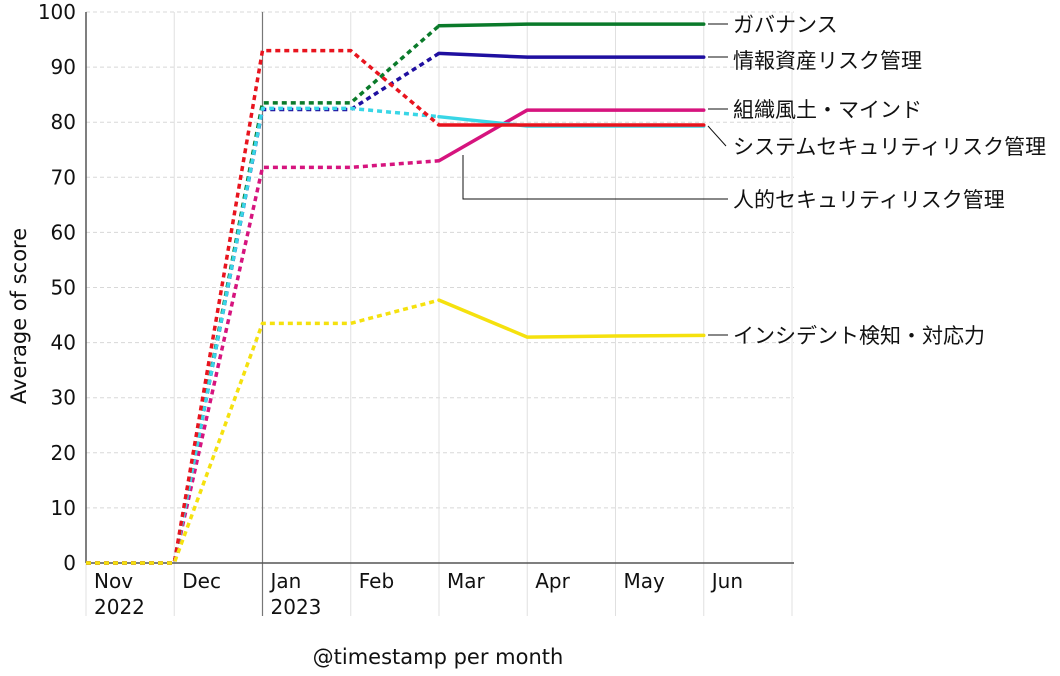 Image resolution: width=1060 pixels, height=676 pixels. What do you see at coordinates (113, 581) in the screenshot?
I see `x-tick-label: Nov` at bounding box center [113, 581].